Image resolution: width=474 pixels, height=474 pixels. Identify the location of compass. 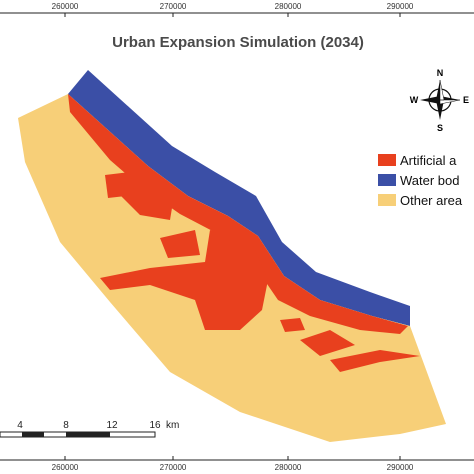
(440, 99).